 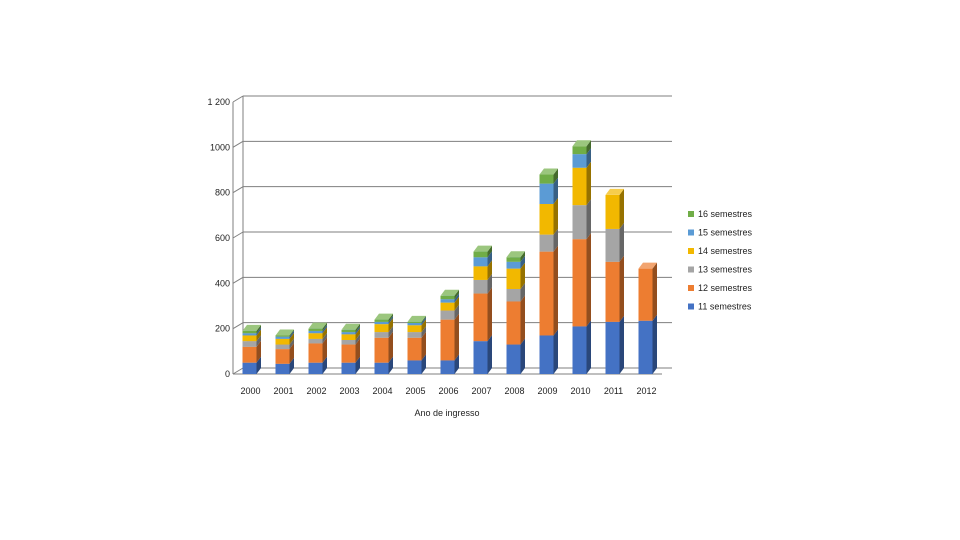 I want to click on legend-label: 14 semestres, so click(x=725, y=251).